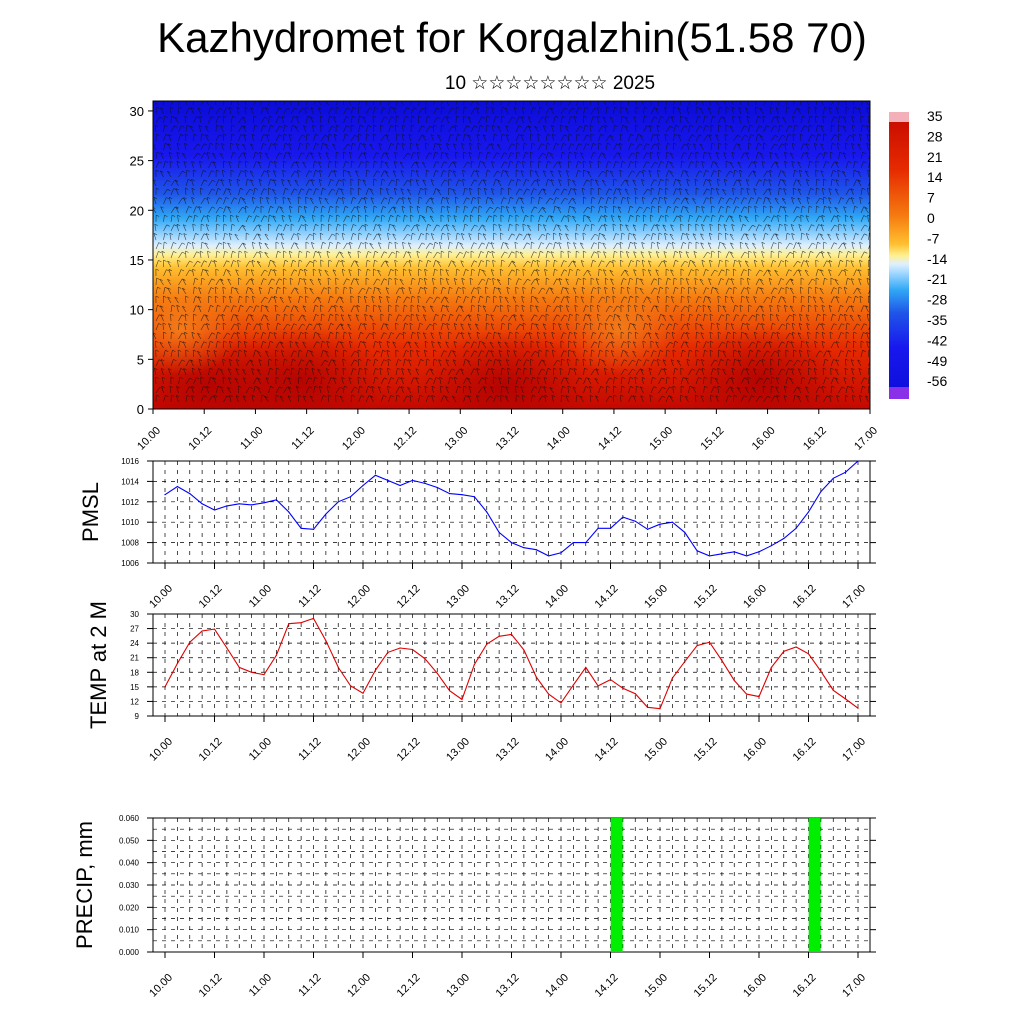  I want to click on temp-y-tick-label: 18, so click(134, 672).